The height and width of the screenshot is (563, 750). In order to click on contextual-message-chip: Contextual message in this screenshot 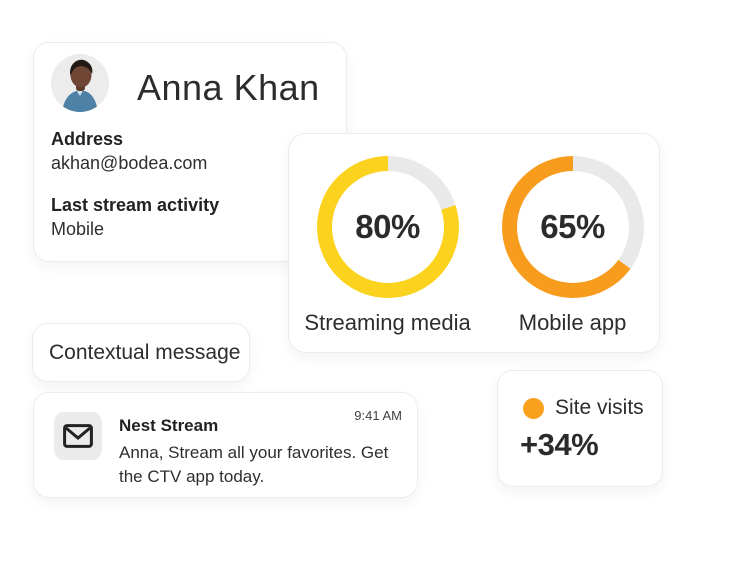, I will do `click(141, 352)`.